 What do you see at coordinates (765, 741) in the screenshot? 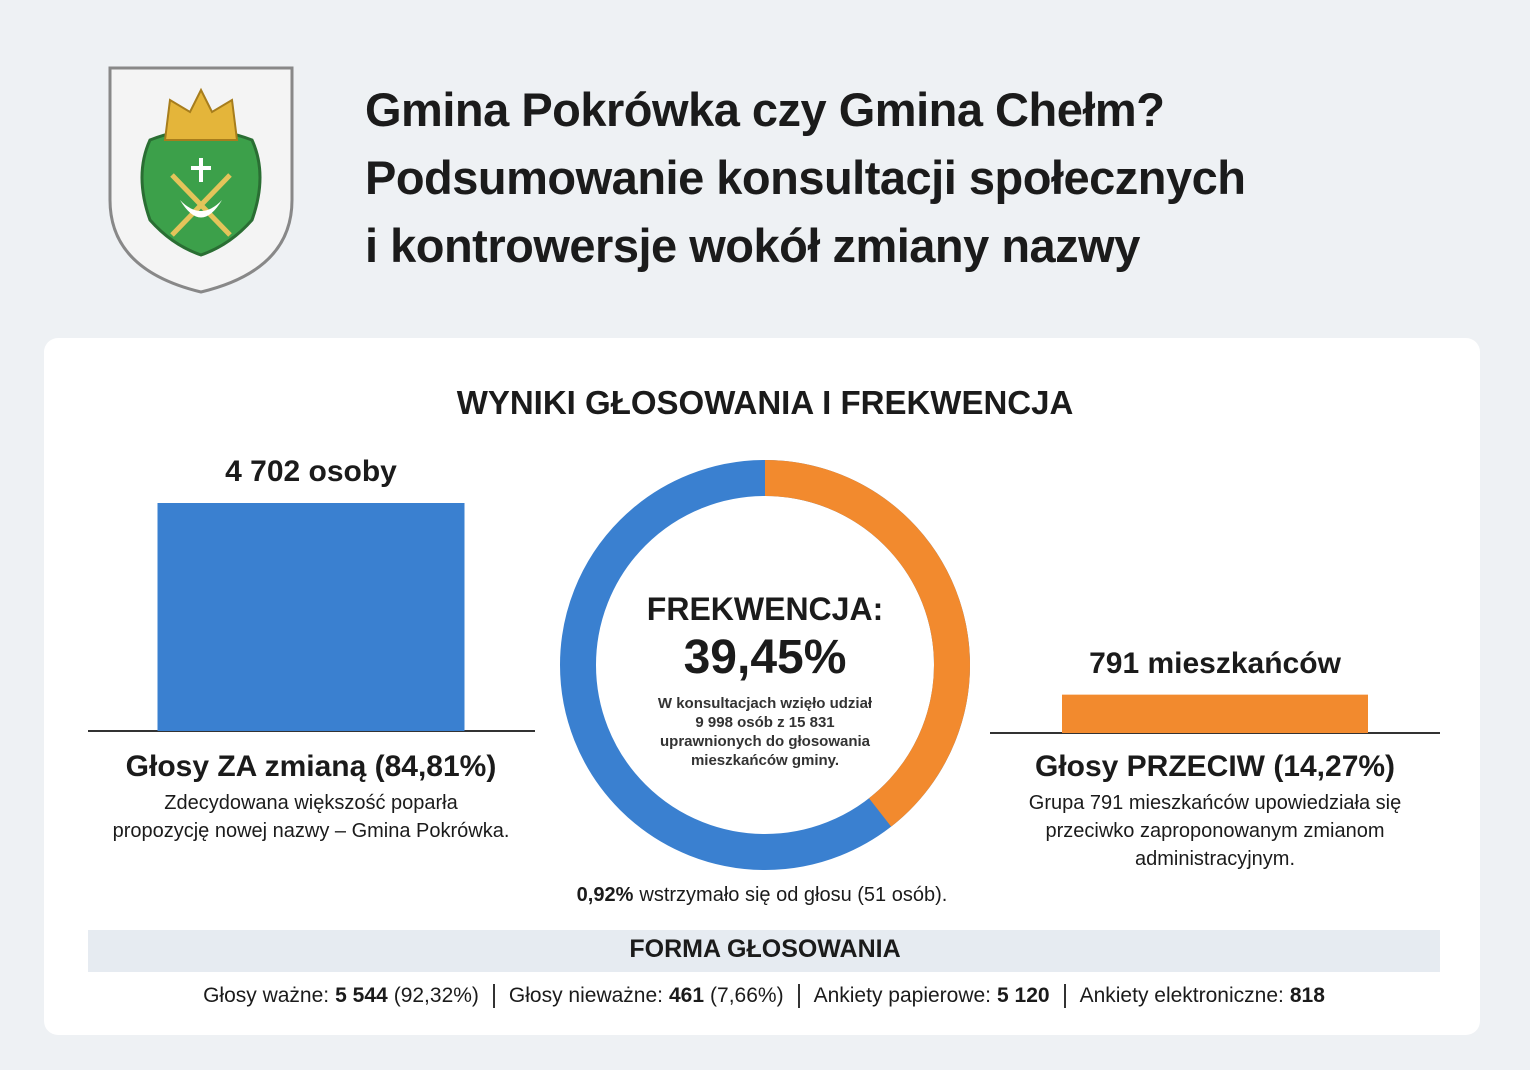
I see `turnout-note: uprawnionych do głosowania` at bounding box center [765, 741].